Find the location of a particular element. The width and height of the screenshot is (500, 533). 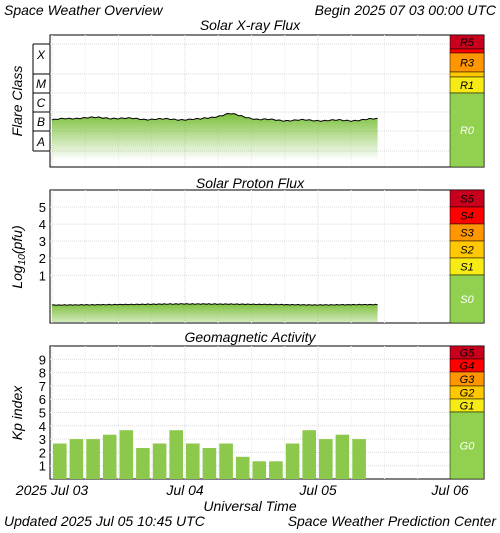

scale-label-r0: R0 is located at coordinates (467, 131).